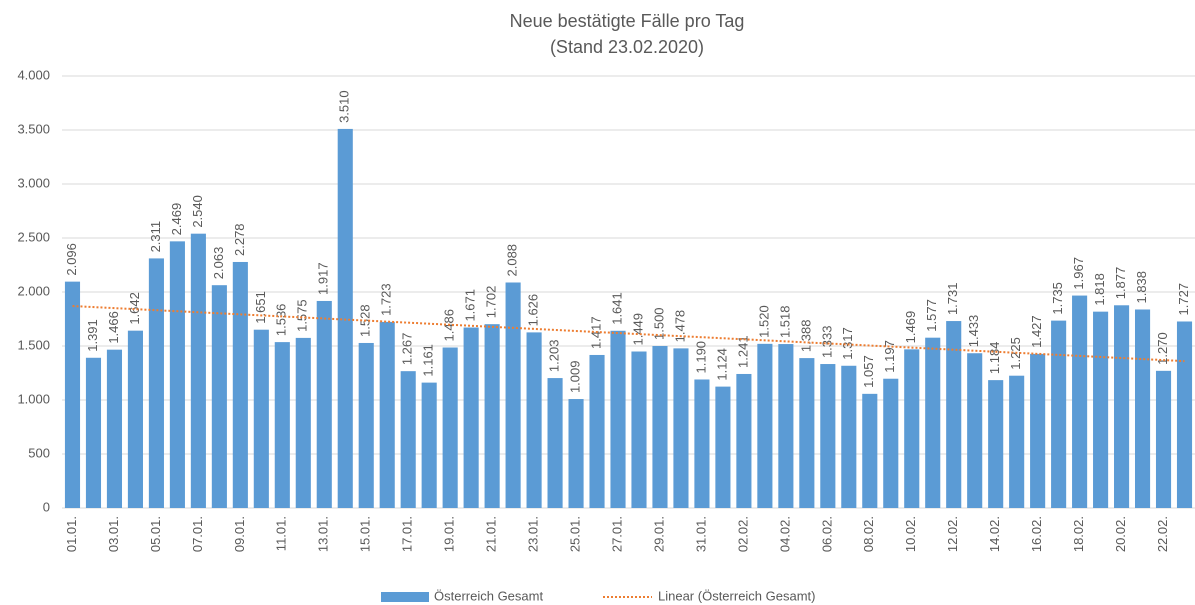 The width and height of the screenshot is (1195, 605). I want to click on data-label: 1.577, so click(931, 315).